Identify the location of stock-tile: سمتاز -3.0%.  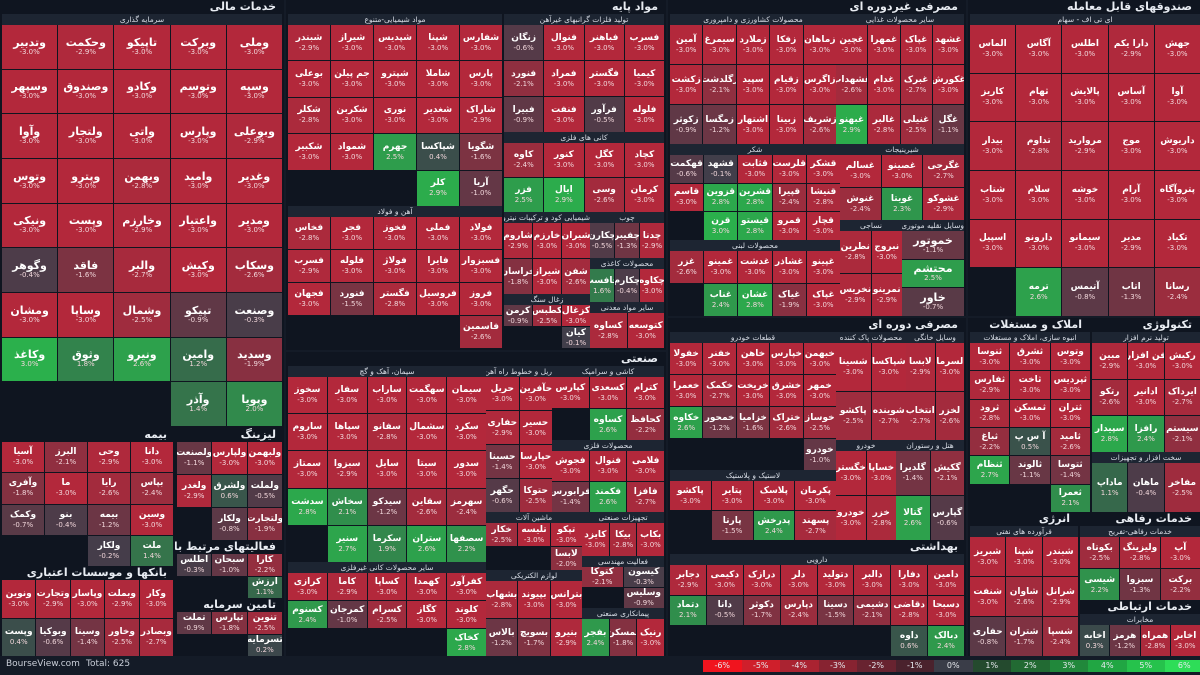
(307, 469).